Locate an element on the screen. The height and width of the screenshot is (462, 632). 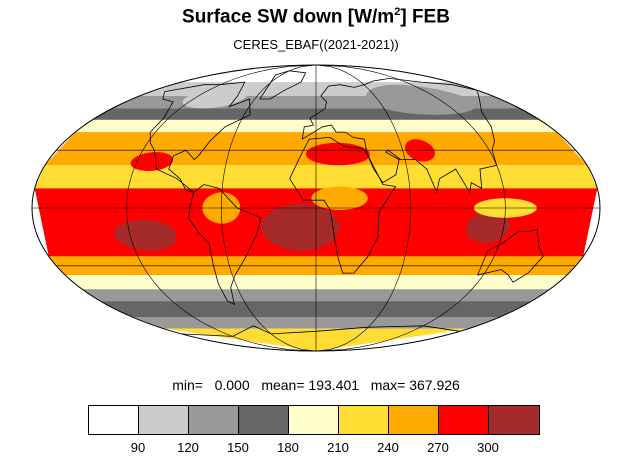
colorbar-label: 90 is located at coordinates (138, 447).